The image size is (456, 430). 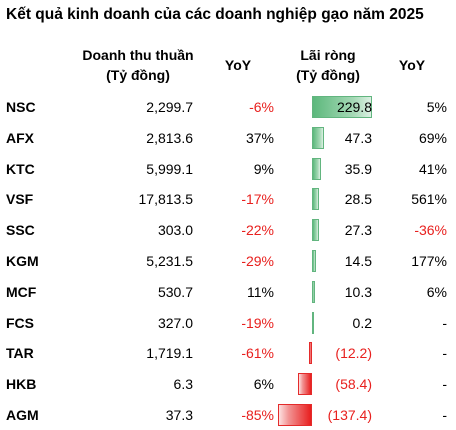 What do you see at coordinates (358, 230) in the screenshot?
I see `net-profit-cell: 27.3` at bounding box center [358, 230].